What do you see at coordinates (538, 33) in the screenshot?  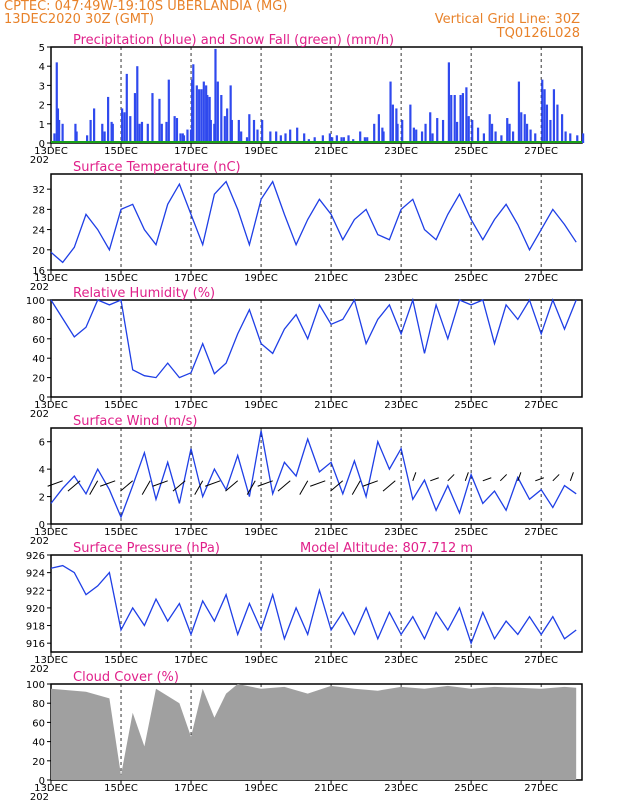 I see `model-label: TQ0126L028` at bounding box center [538, 33].